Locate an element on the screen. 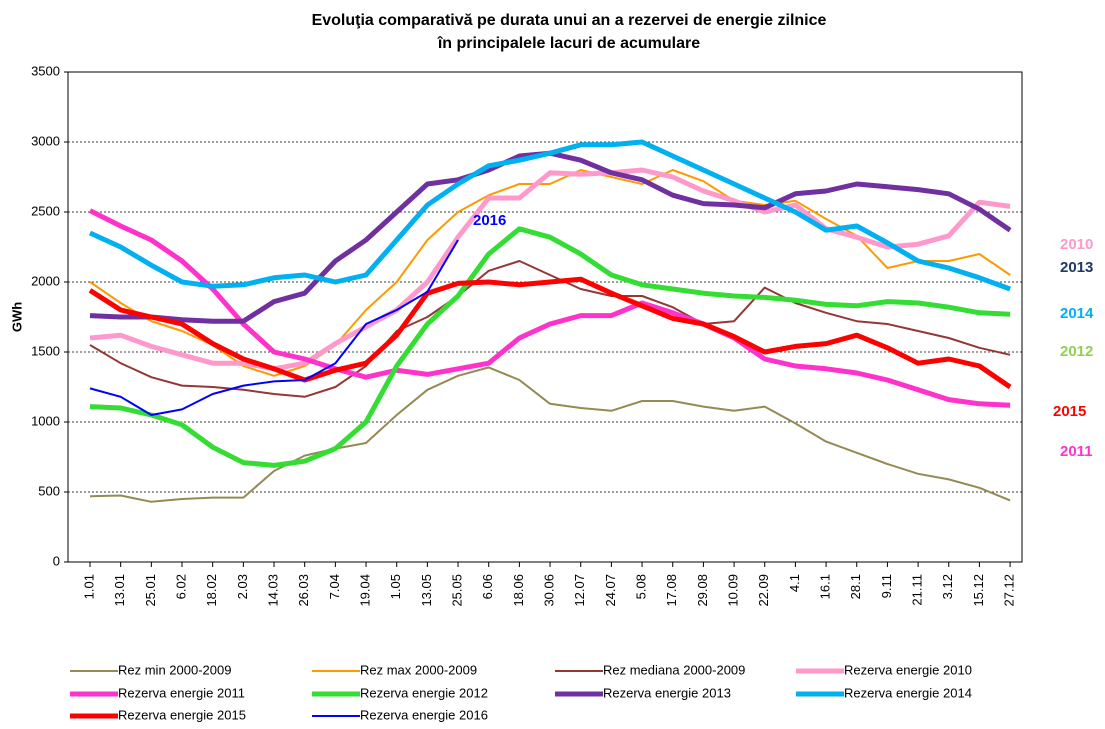  x-tick-label: 13.05 is located at coordinates (426, 590).